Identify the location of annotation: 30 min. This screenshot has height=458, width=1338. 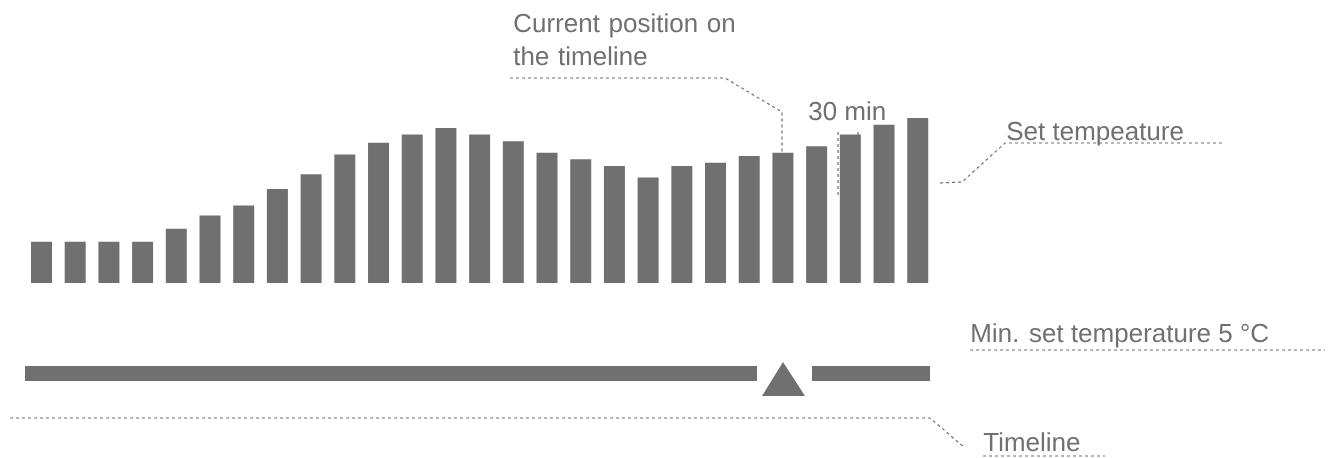
(847, 111).